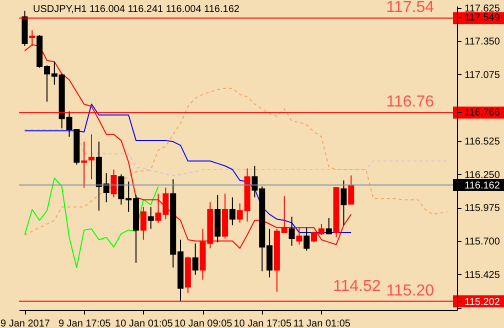 The image size is (504, 328). Describe the element at coordinates (144, 323) in the screenshot. I see `x-tick-label: 10 Jan 01:05` at that location.